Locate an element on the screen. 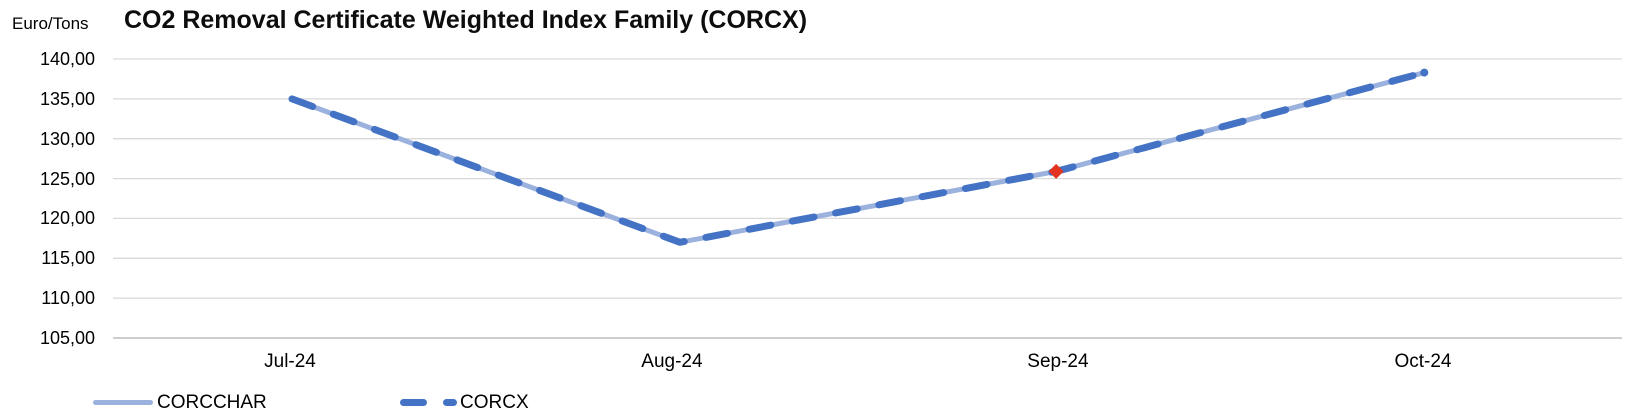 The image size is (1638, 416). legend-item-corcx: CORCX is located at coordinates (464, 402).